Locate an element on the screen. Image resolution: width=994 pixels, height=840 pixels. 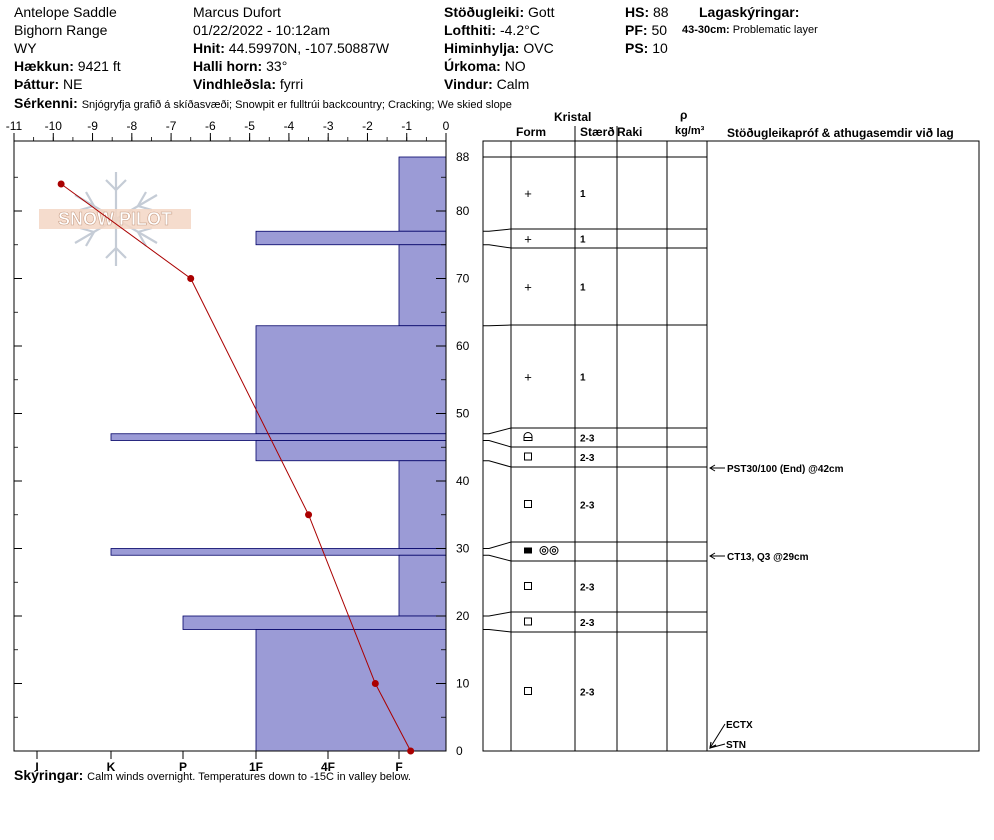
elevation-value: 9421 ft is located at coordinates (99, 66).